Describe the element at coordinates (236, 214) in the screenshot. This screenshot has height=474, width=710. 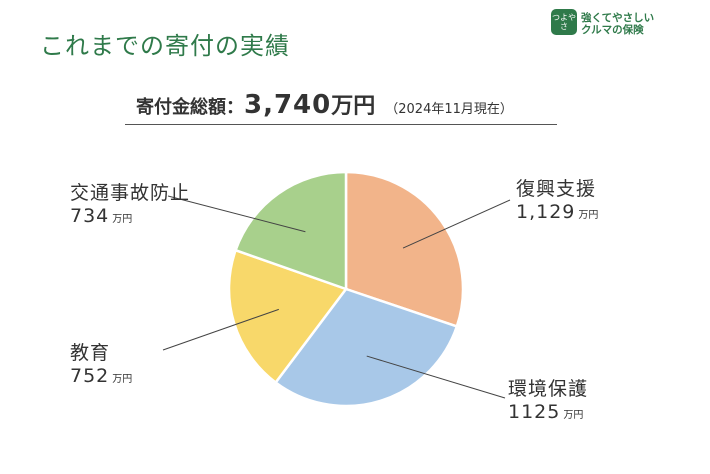
I see `leader-line-kotsu` at that location.